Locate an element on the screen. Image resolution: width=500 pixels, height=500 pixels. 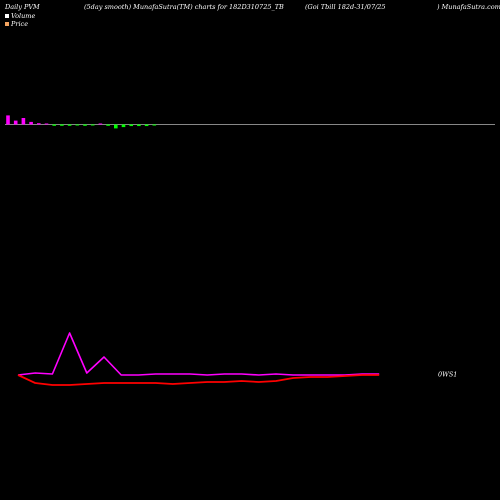
price-end-label: 0WS1 is located at coordinates (447, 375).